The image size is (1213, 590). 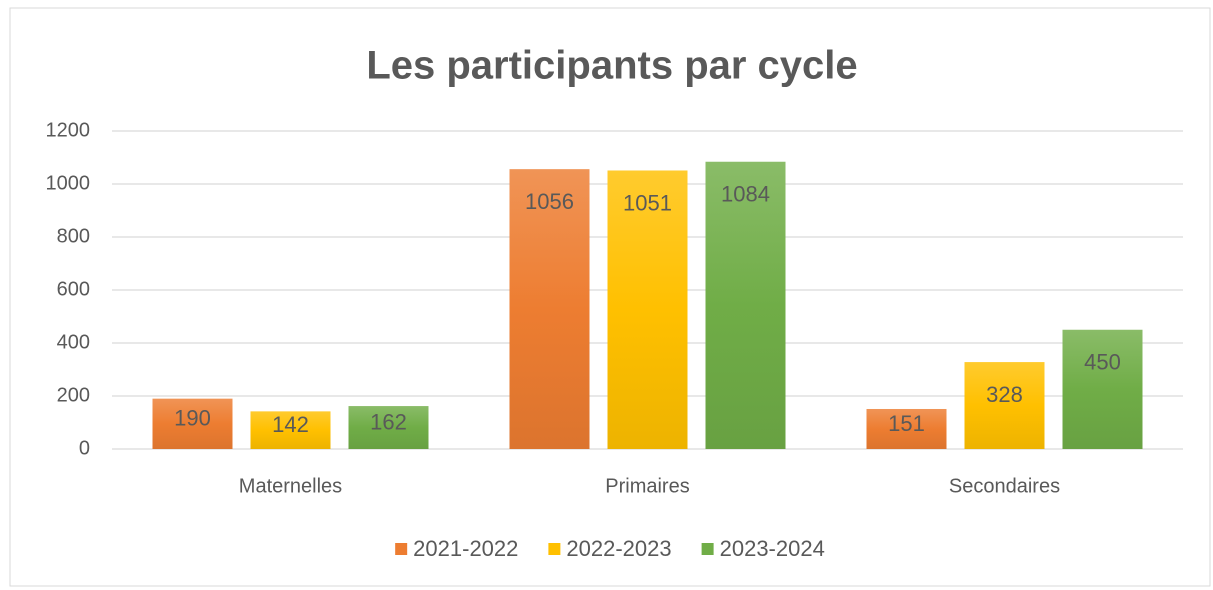 I want to click on data-label: 328, so click(x=1004, y=394).